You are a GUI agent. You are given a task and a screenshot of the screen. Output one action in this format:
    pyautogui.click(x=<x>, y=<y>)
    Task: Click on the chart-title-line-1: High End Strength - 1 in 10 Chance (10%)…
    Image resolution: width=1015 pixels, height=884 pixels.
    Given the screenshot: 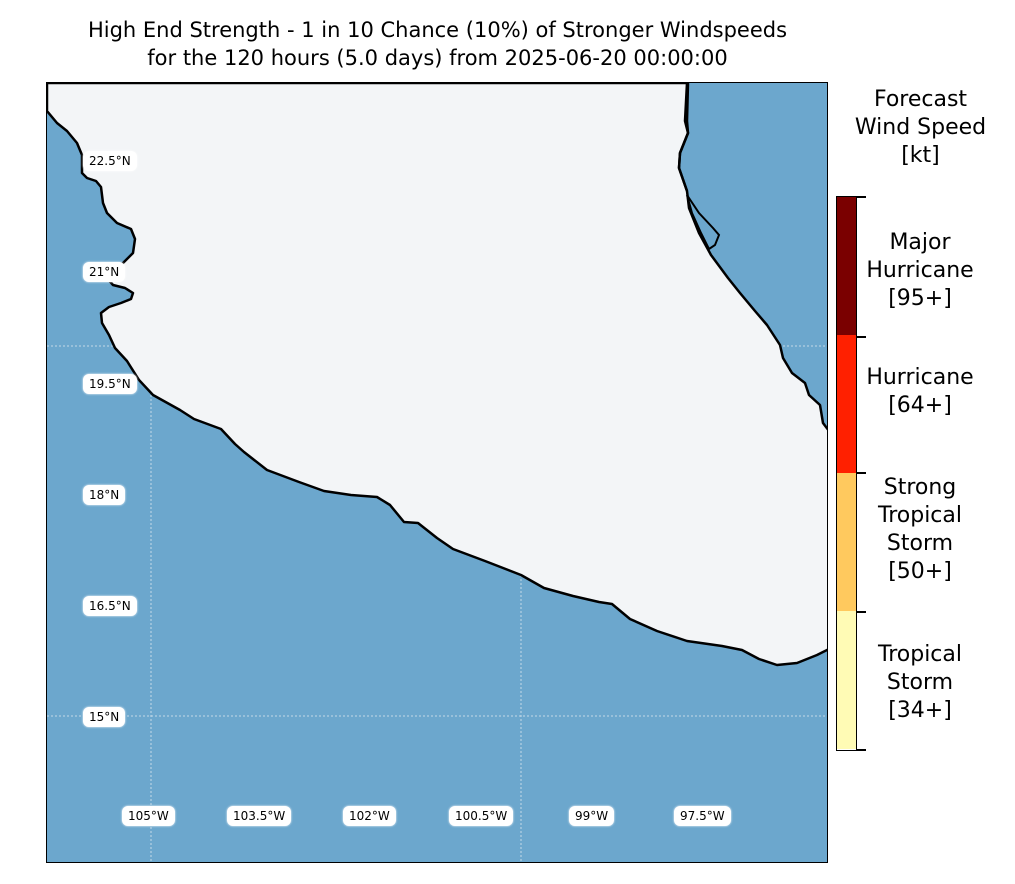 What is the action you would take?
    pyautogui.click(x=437, y=30)
    